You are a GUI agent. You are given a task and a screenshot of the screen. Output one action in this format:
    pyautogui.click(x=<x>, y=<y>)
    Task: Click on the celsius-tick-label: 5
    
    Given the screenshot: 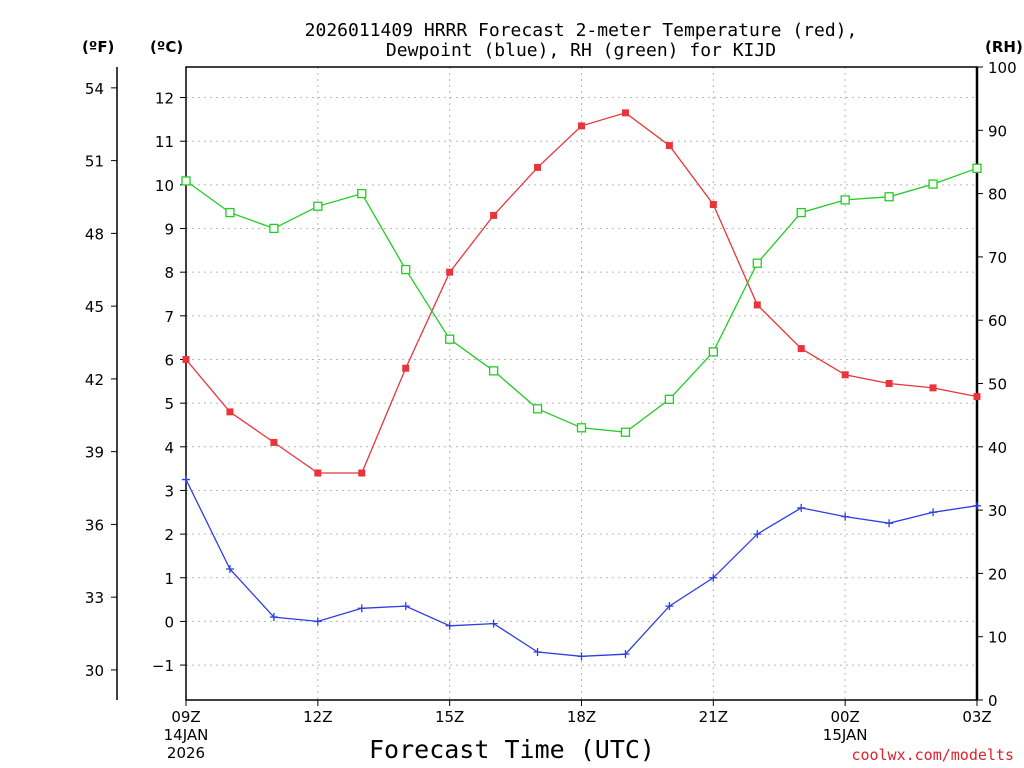 What is the action you would take?
    pyautogui.click(x=169, y=404)
    